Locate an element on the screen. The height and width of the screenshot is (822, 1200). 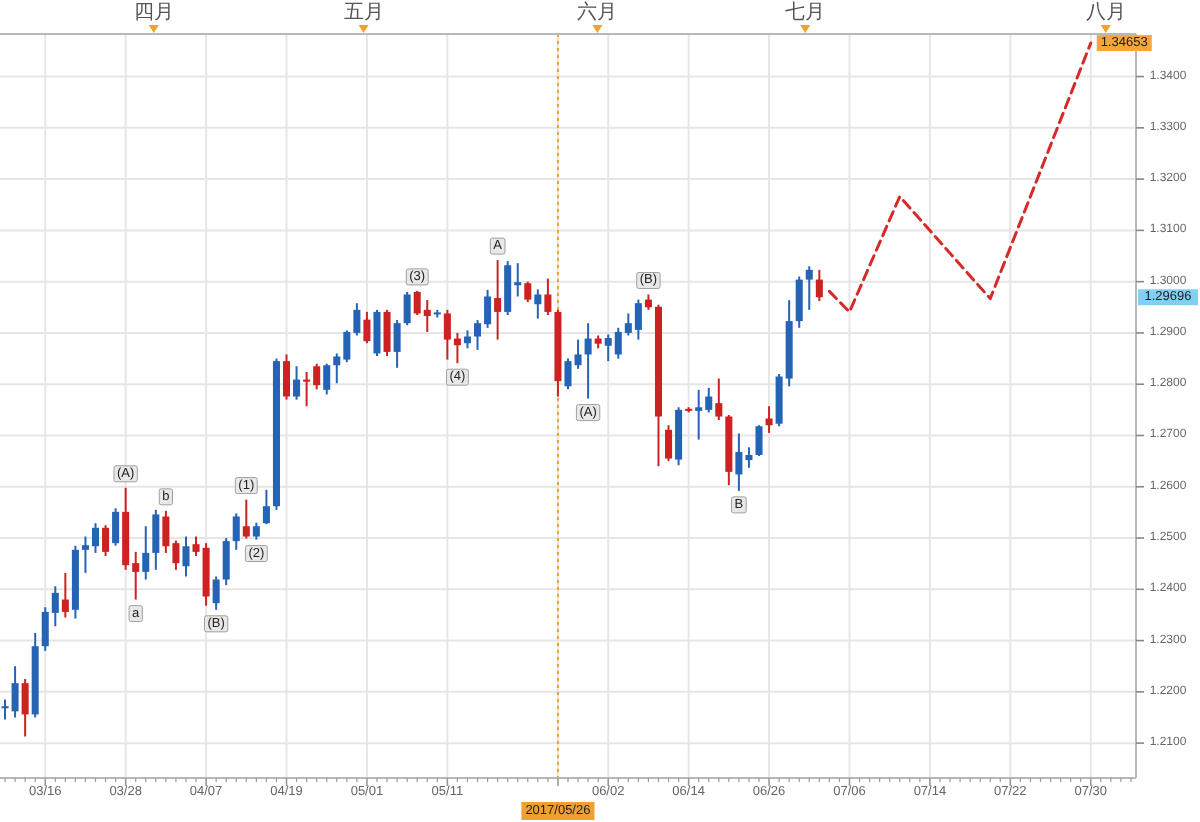
month-label: 五月 is located at coordinates (363, 17).